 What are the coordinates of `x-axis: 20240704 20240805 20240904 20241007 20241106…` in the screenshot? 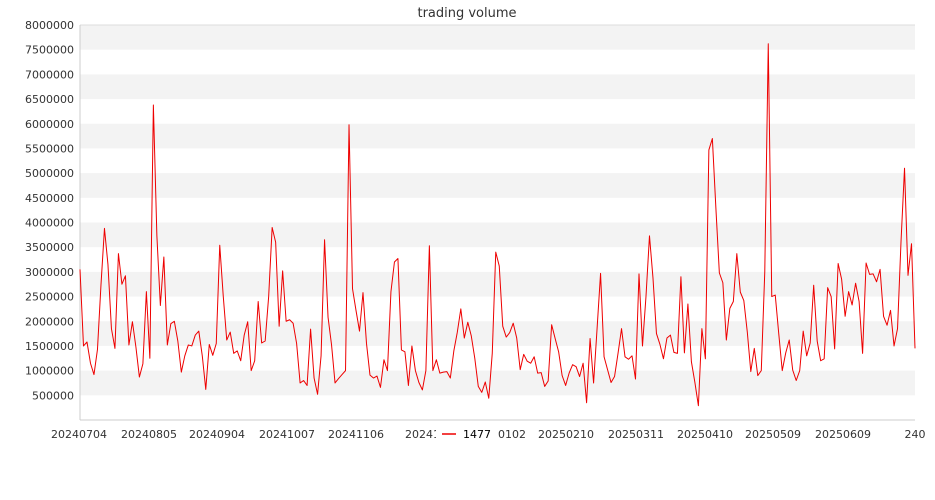 It's located at (488, 434).